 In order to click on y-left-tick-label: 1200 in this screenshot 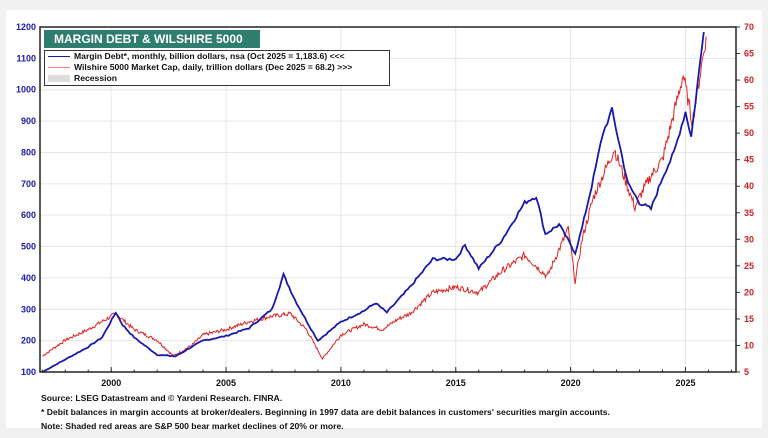, I will do `click(26, 27)`.